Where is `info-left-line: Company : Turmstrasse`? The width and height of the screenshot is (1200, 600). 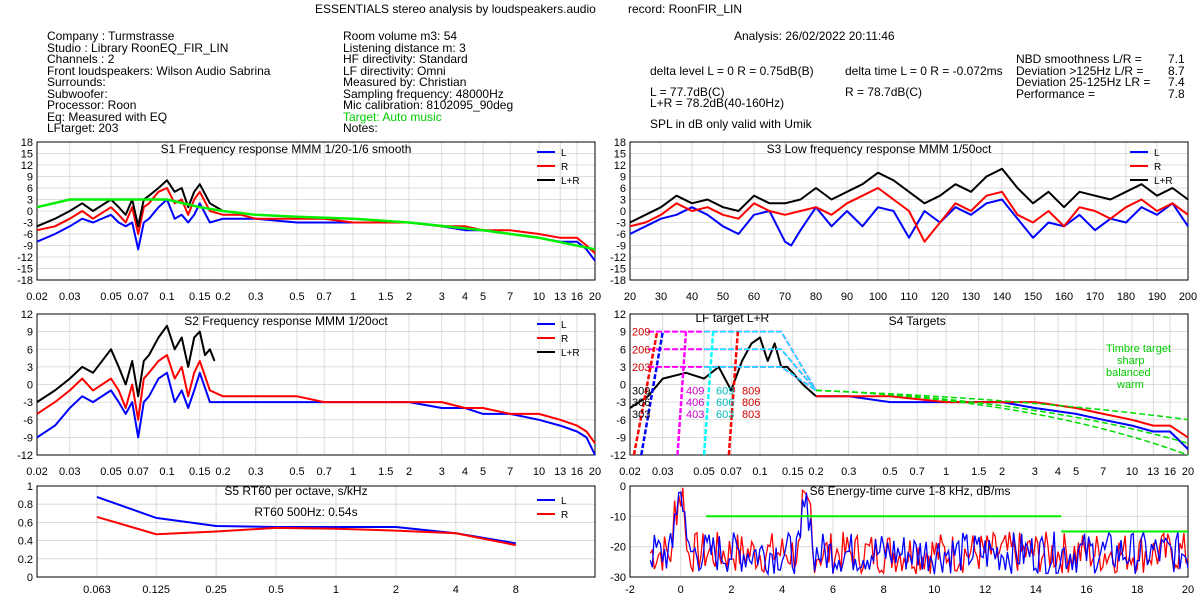 info-left-line: Company : Turmstrasse is located at coordinates (111, 36).